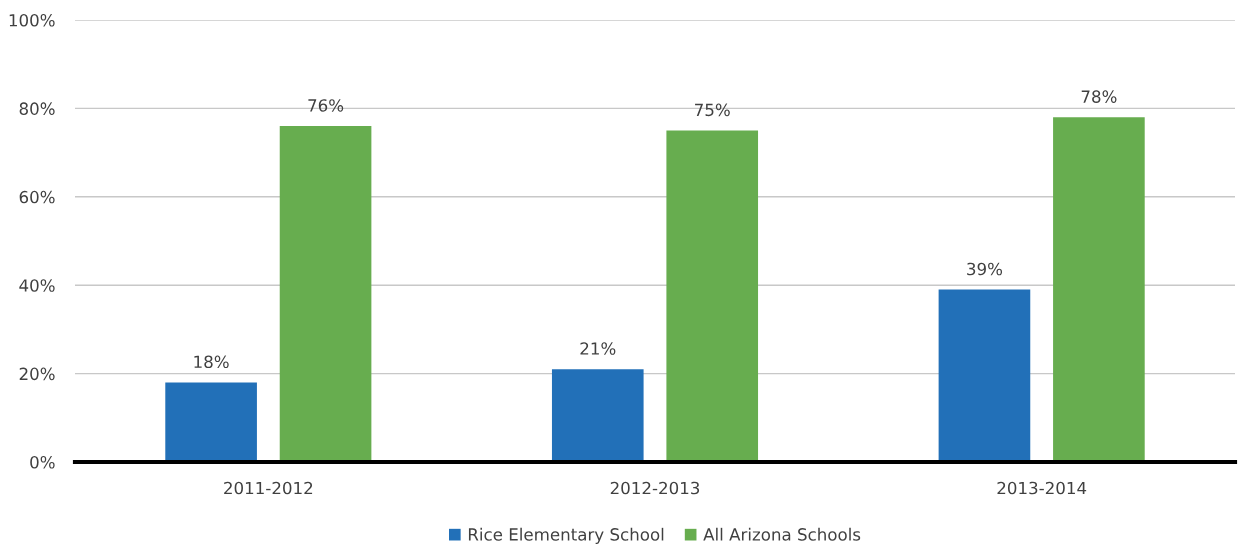 This screenshot has height=555, width=1241. Describe the element at coordinates (1099, 96) in the screenshot. I see `data-label: 78%` at that location.